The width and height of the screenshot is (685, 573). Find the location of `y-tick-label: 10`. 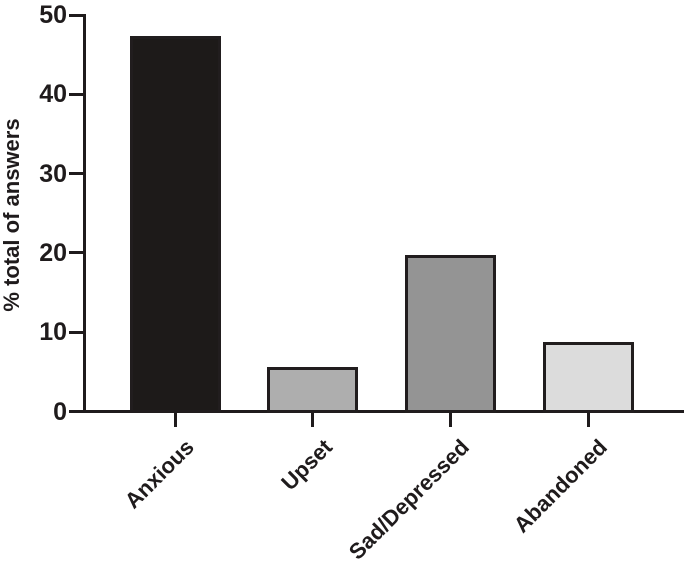

y-tick-label: 10 is located at coordinates (53, 332).